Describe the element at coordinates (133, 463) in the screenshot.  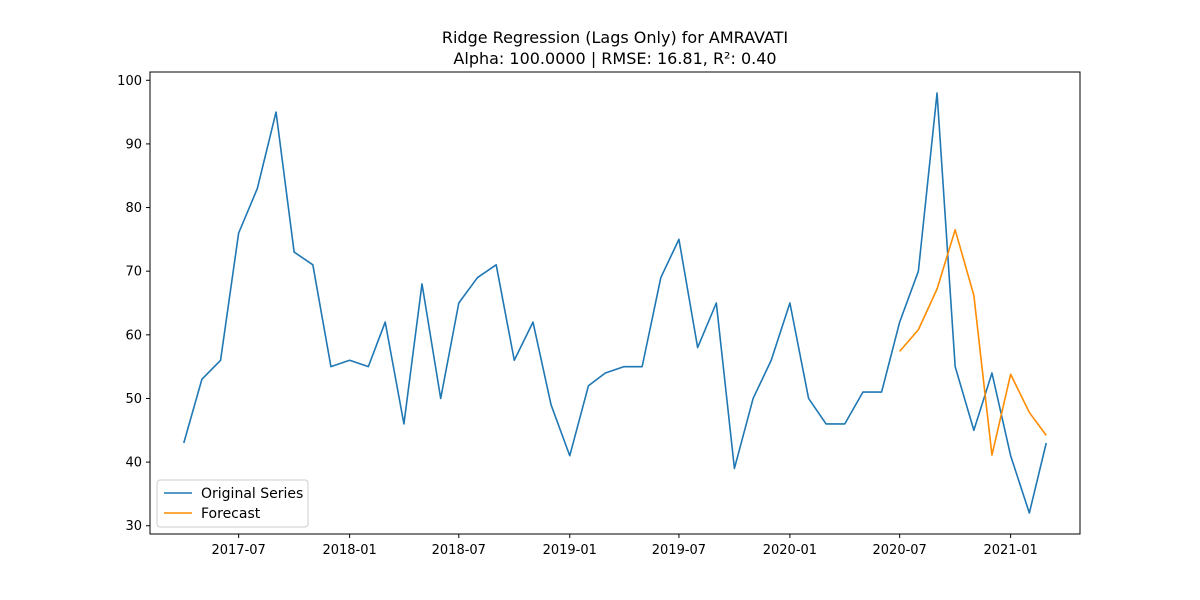
I see `y-tick-label: 40` at that location.